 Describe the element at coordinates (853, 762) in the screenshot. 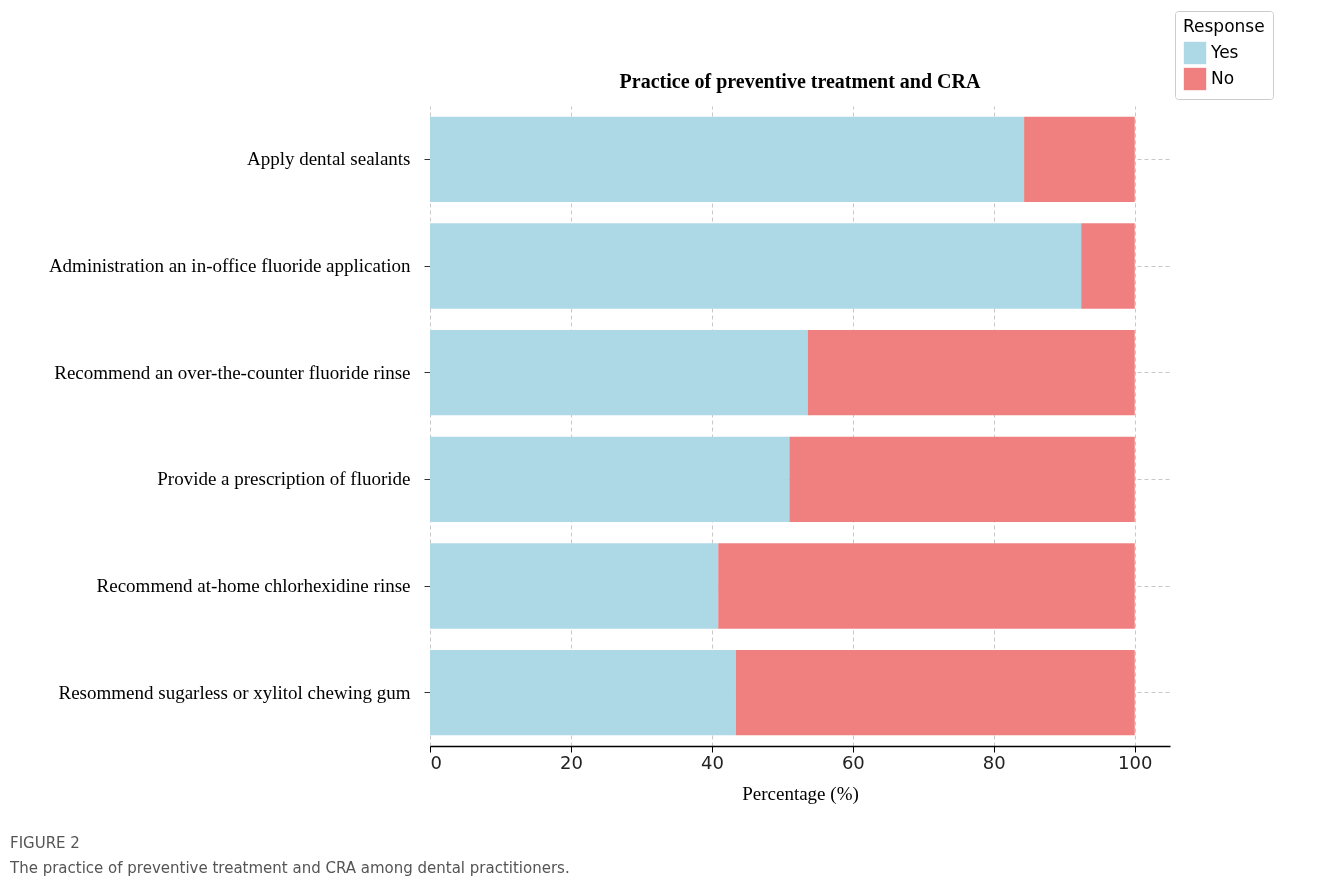

I see `x-tick-label: 60` at that location.